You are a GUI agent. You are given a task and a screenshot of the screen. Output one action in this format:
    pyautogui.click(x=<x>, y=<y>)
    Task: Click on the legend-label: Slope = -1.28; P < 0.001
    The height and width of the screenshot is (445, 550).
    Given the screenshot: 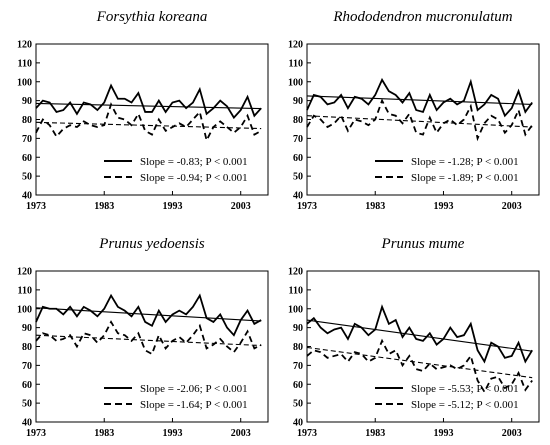 What is the action you would take?
    pyautogui.click(x=465, y=162)
    